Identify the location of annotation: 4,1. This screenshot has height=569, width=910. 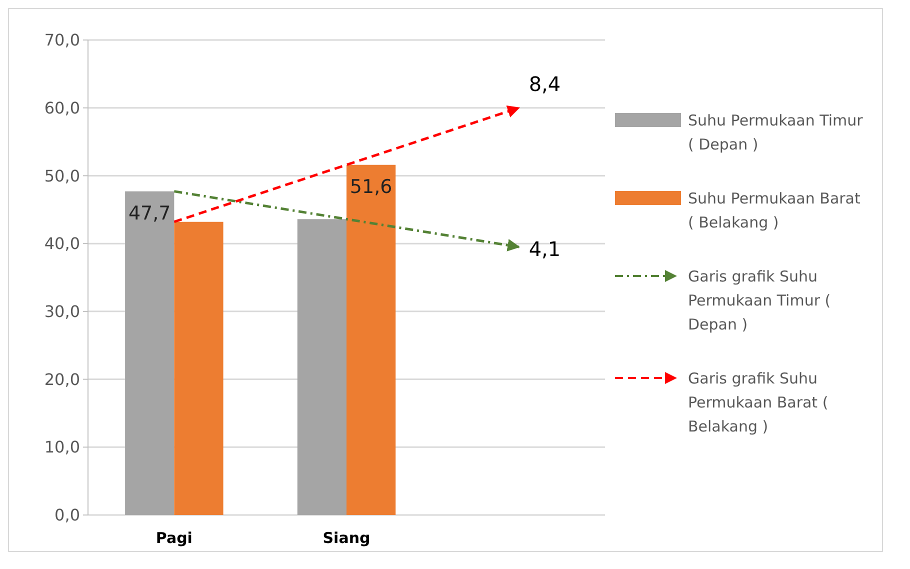
(544, 248).